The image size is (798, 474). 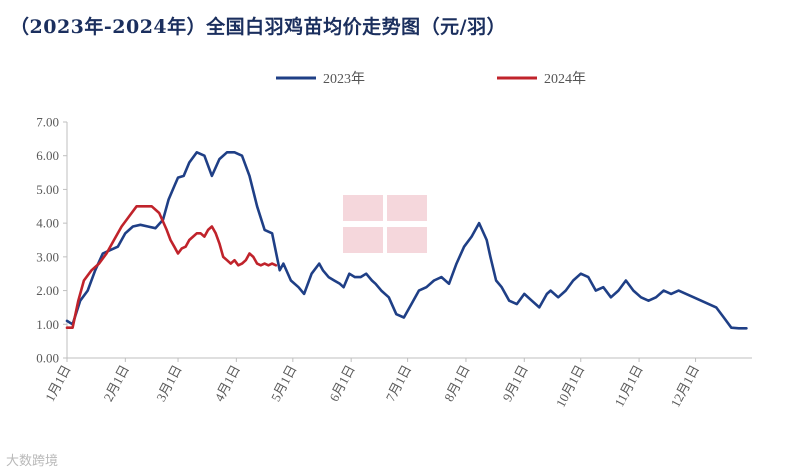 What do you see at coordinates (344, 79) in the screenshot?
I see `legend-label: 2023年` at bounding box center [344, 79].